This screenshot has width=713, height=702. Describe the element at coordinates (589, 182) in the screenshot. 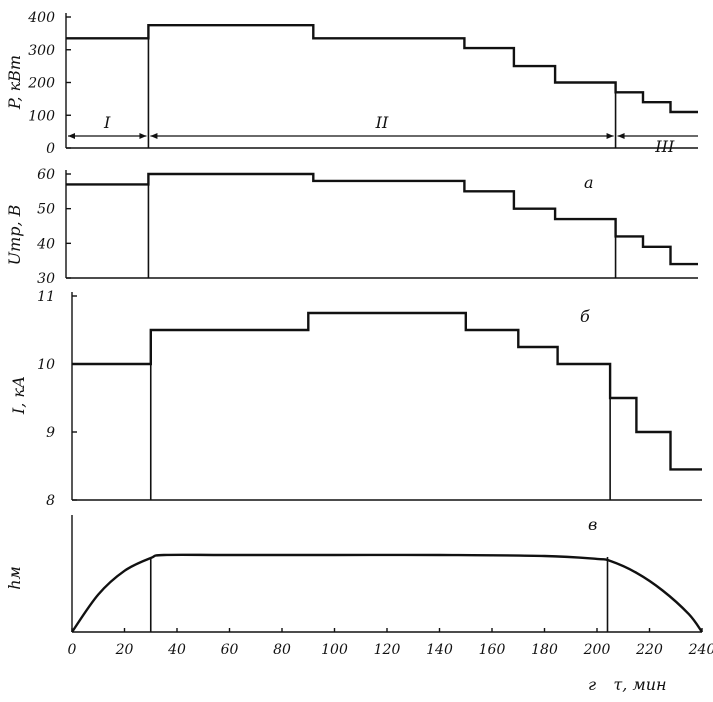

I see `panel-a-letter: а` at that location.